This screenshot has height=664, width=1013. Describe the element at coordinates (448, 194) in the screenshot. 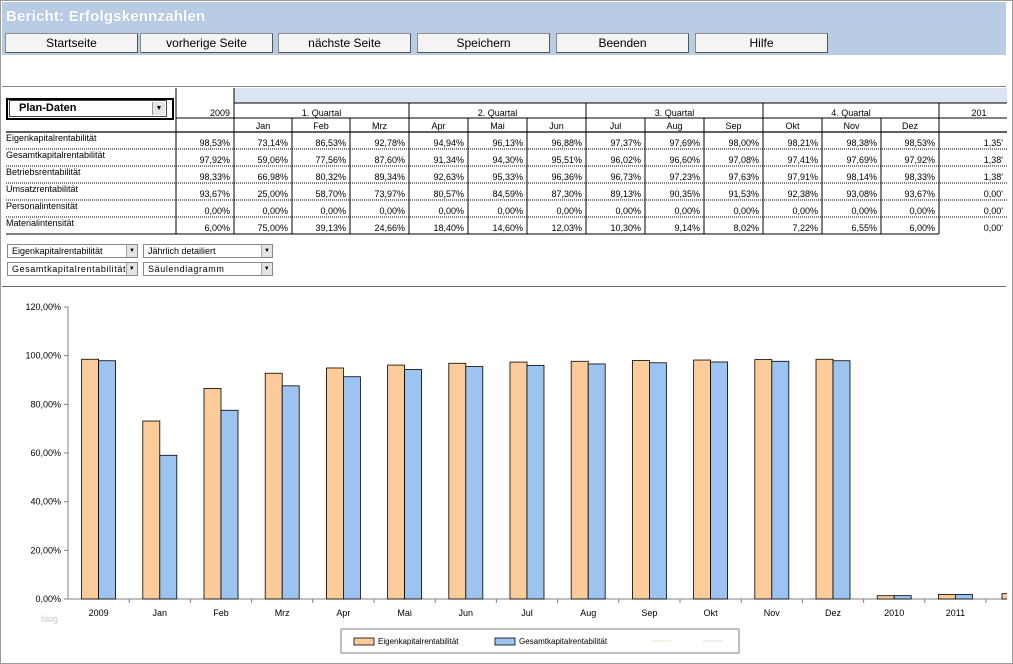

I see `table-cell: 80,57%` at that location.